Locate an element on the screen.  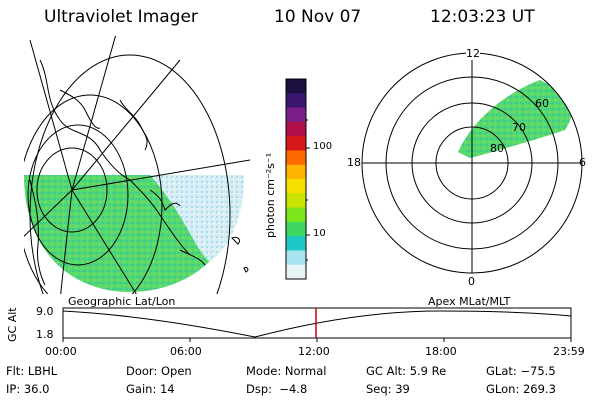
observation-time: 12:03:23 UT is located at coordinates (482, 17).